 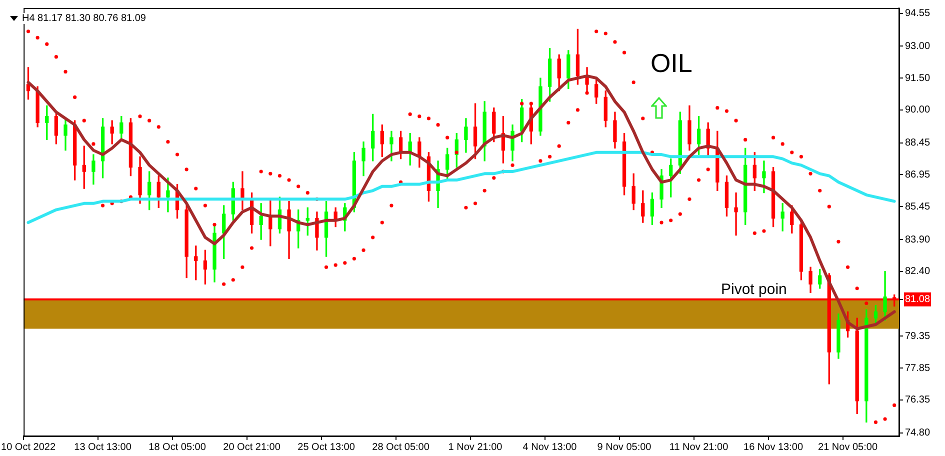 I want to click on y-tick-label: 77.85, so click(x=917, y=368).